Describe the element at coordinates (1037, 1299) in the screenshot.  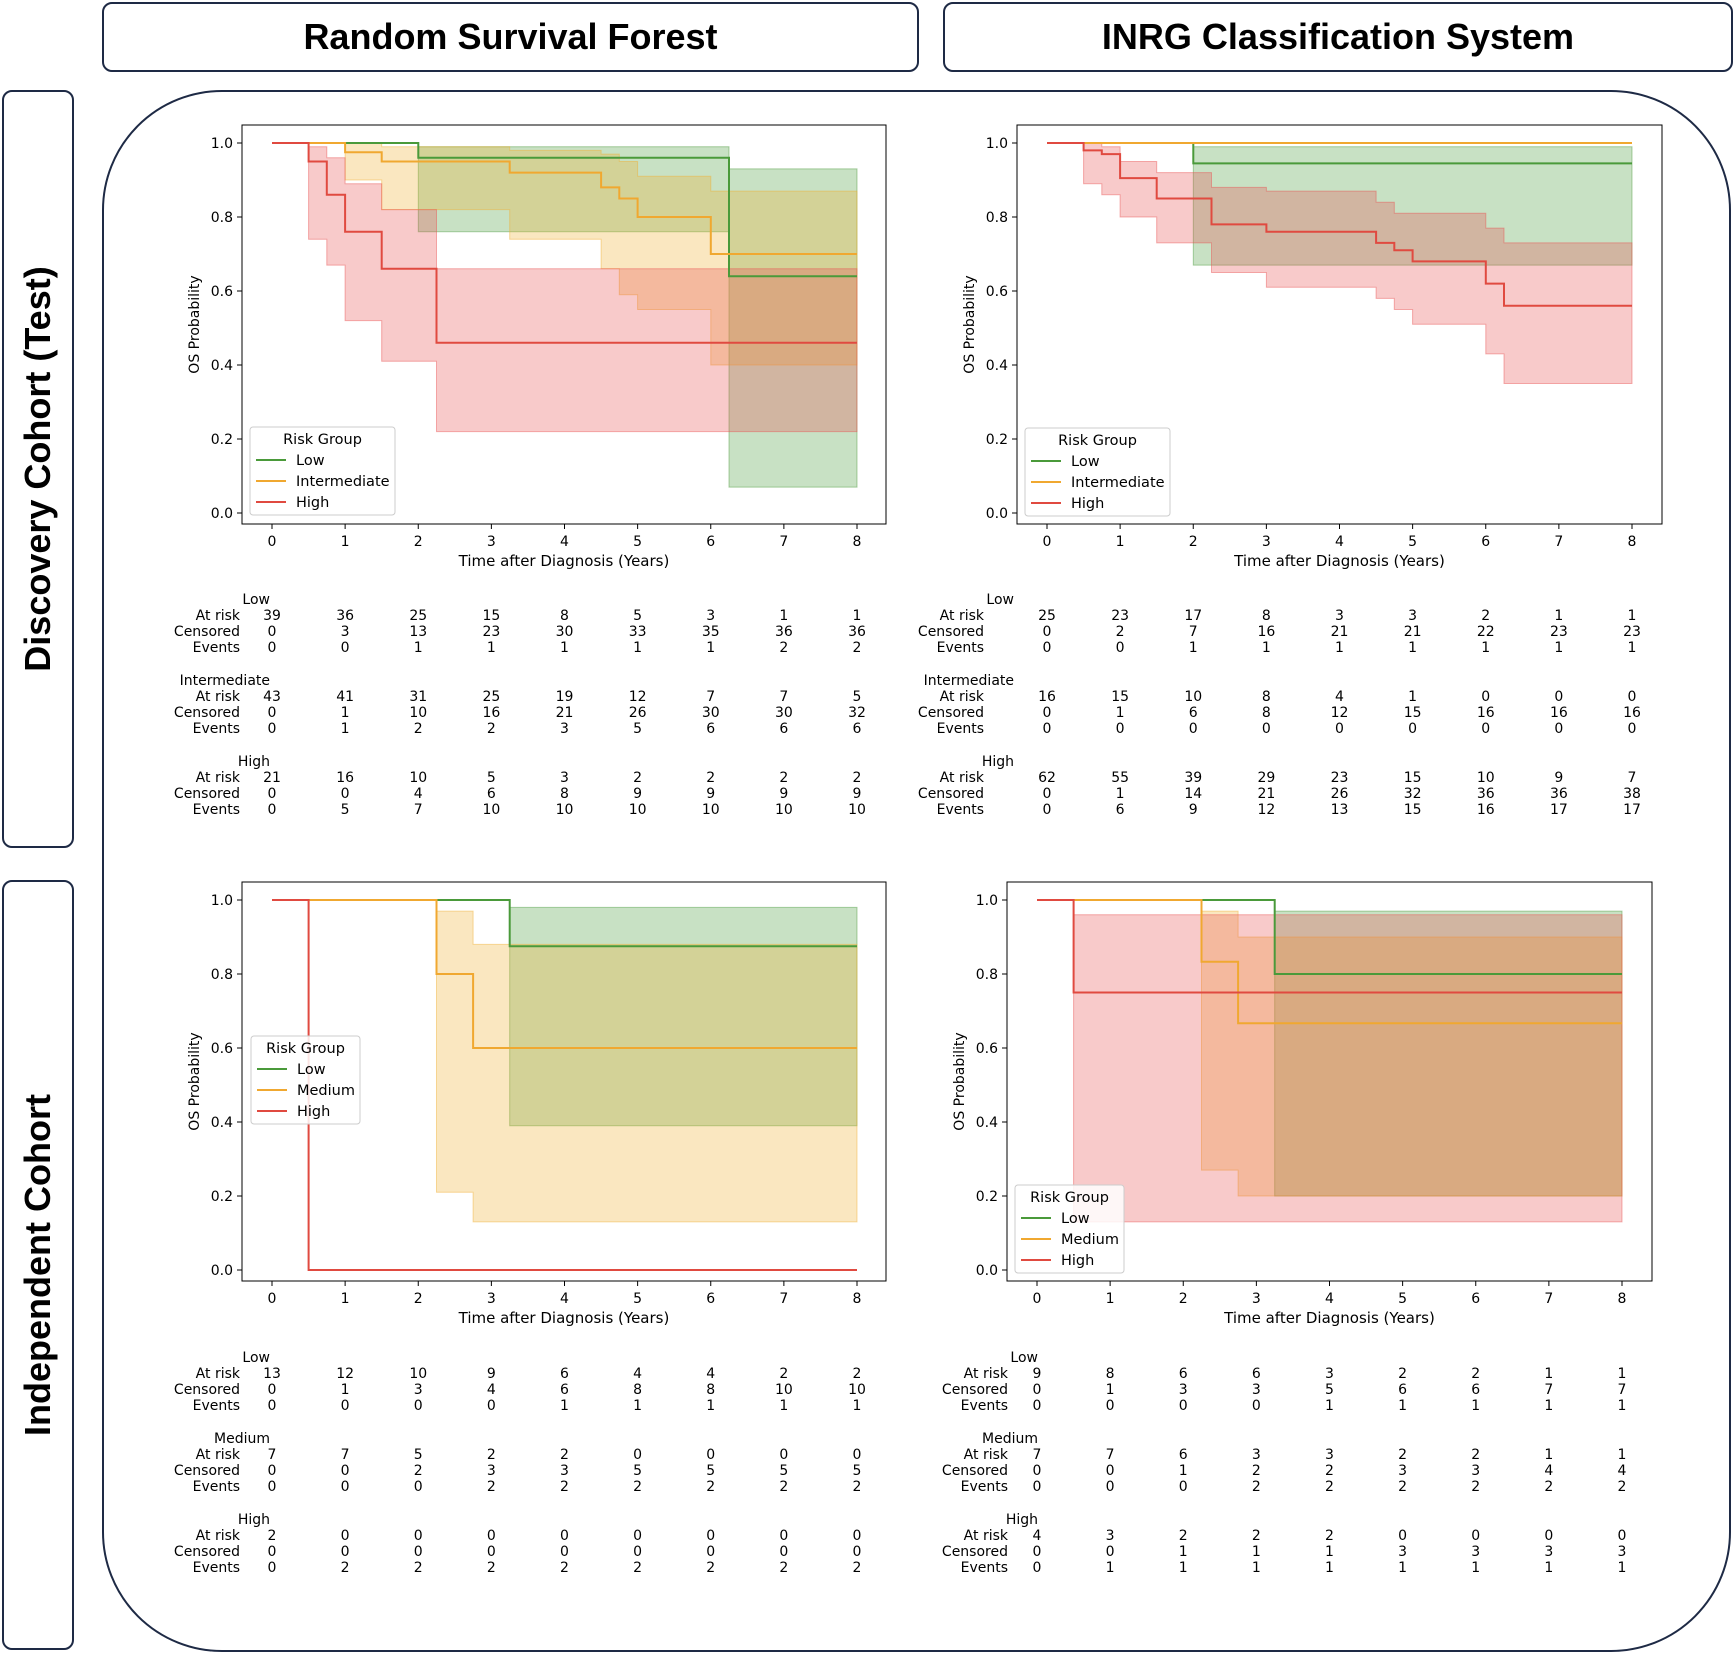
I see `x-tick-label: 0` at that location.